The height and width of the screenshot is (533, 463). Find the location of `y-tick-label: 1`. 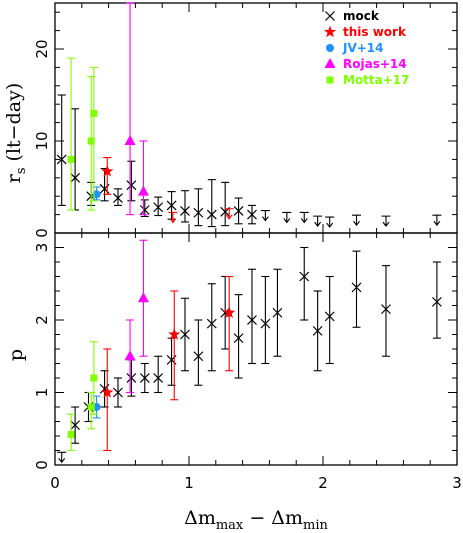

y-tick-label: 1 is located at coordinates (42, 393).